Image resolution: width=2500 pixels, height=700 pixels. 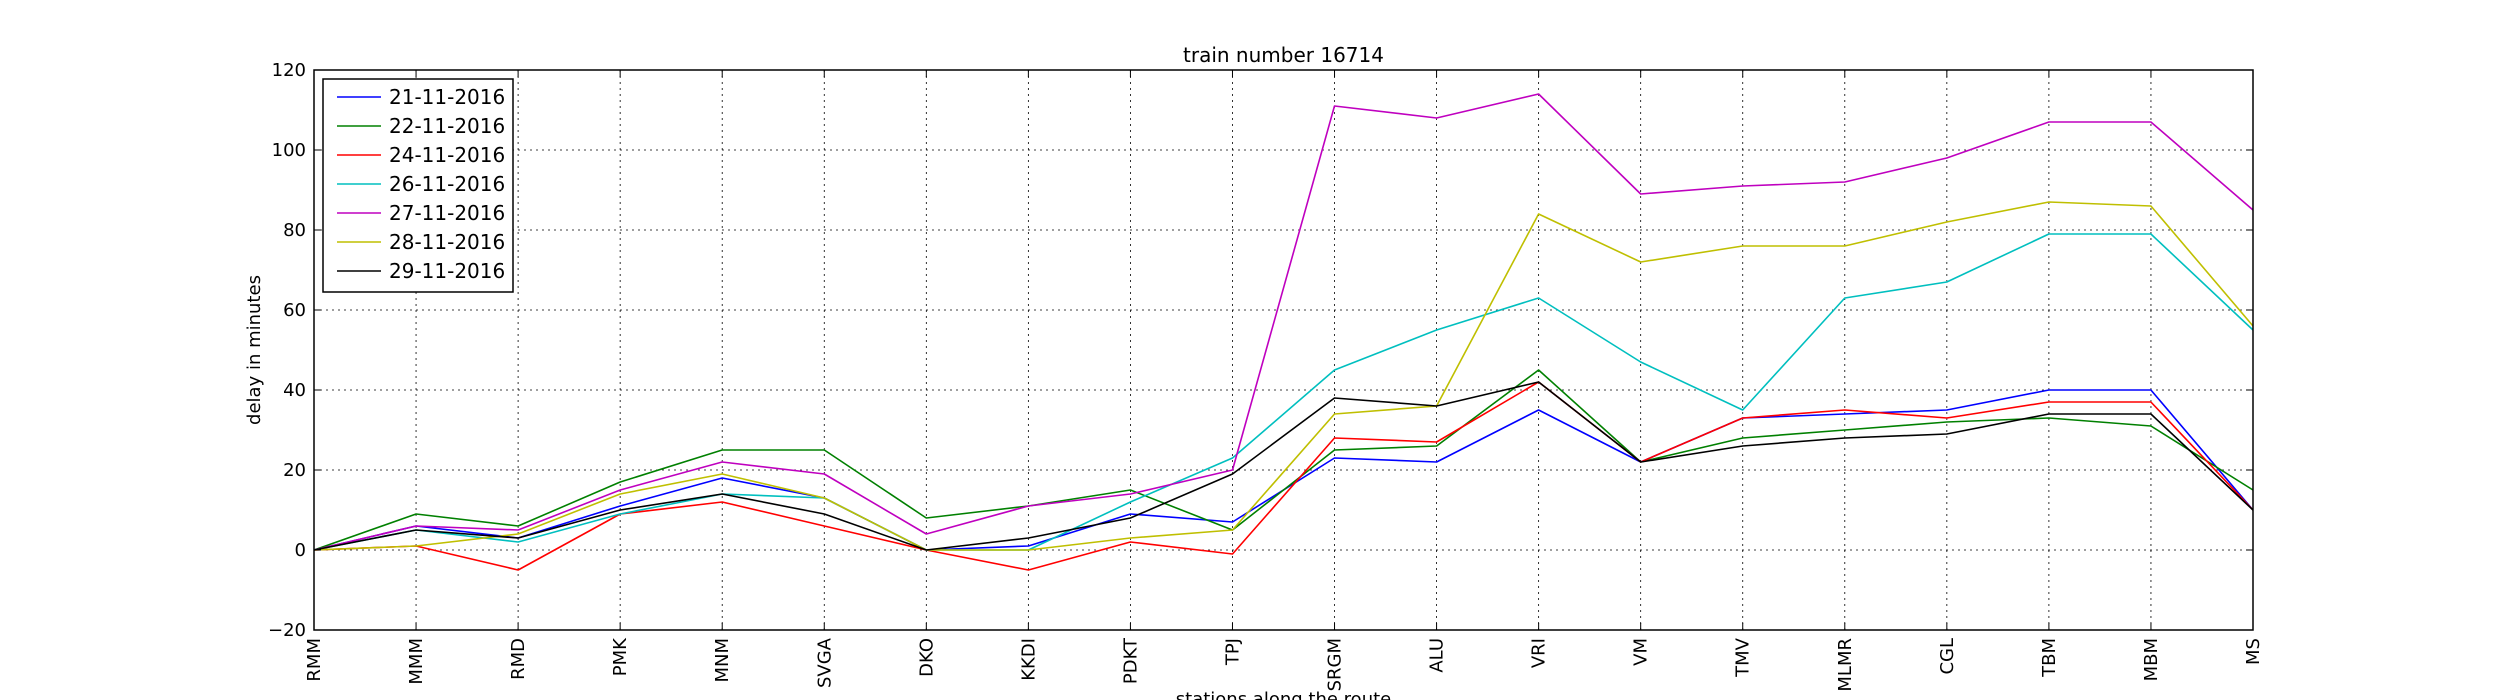 I want to click on x-tick-label: MLMR, so click(x=1845, y=665).